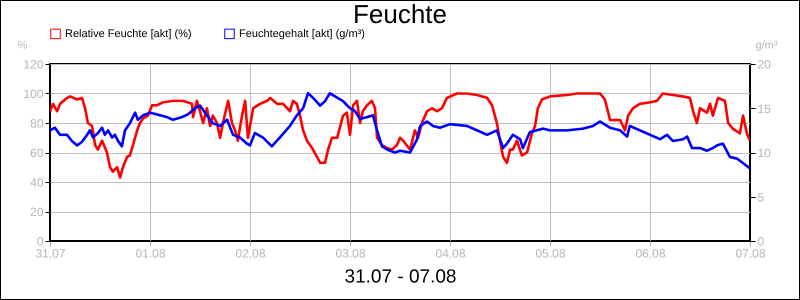  I want to click on x-tick-label: 02.08, so click(250, 253).